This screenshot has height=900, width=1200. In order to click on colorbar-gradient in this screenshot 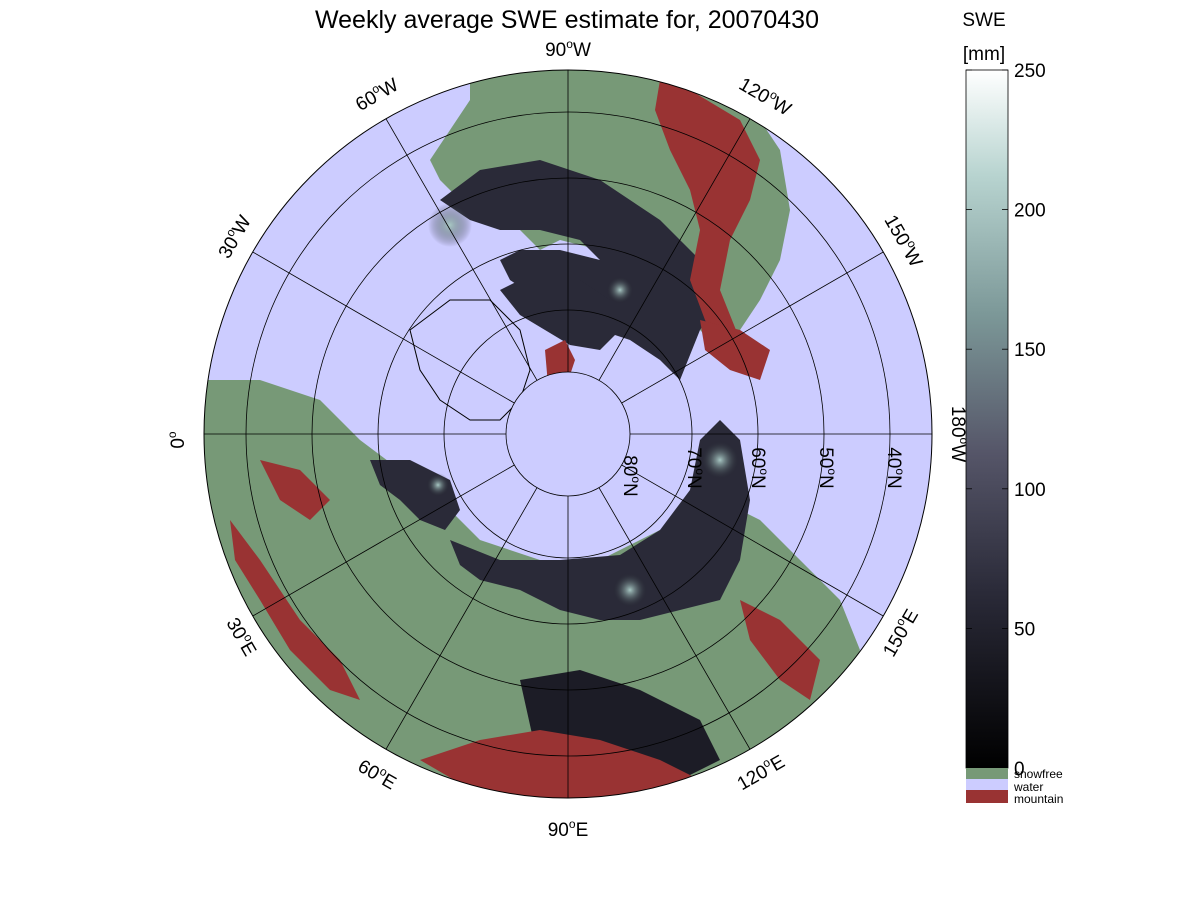, I will do `click(987, 419)`.